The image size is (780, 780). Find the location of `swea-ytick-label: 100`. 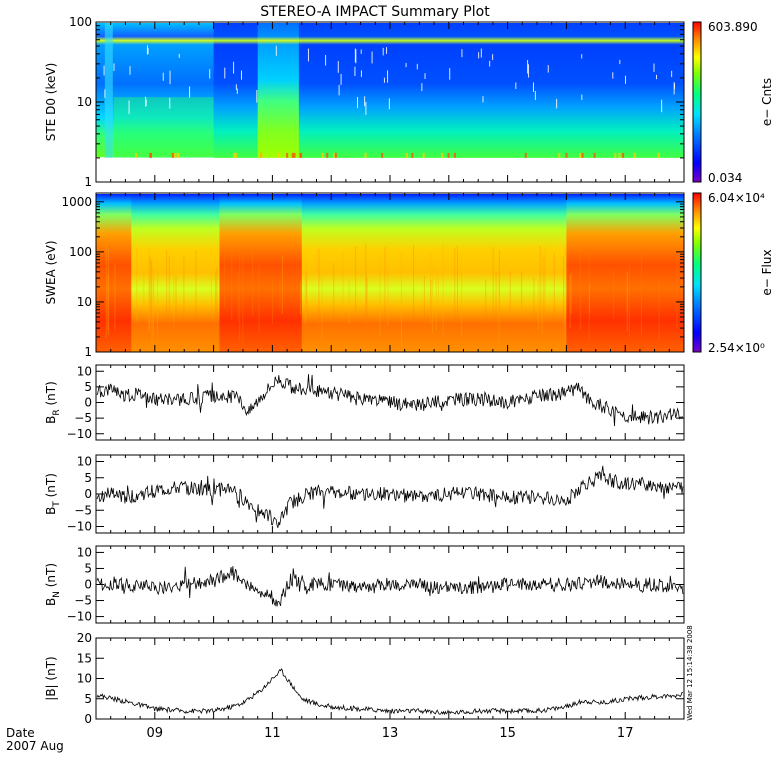

swea-ytick-label: 100 is located at coordinates (80, 252).